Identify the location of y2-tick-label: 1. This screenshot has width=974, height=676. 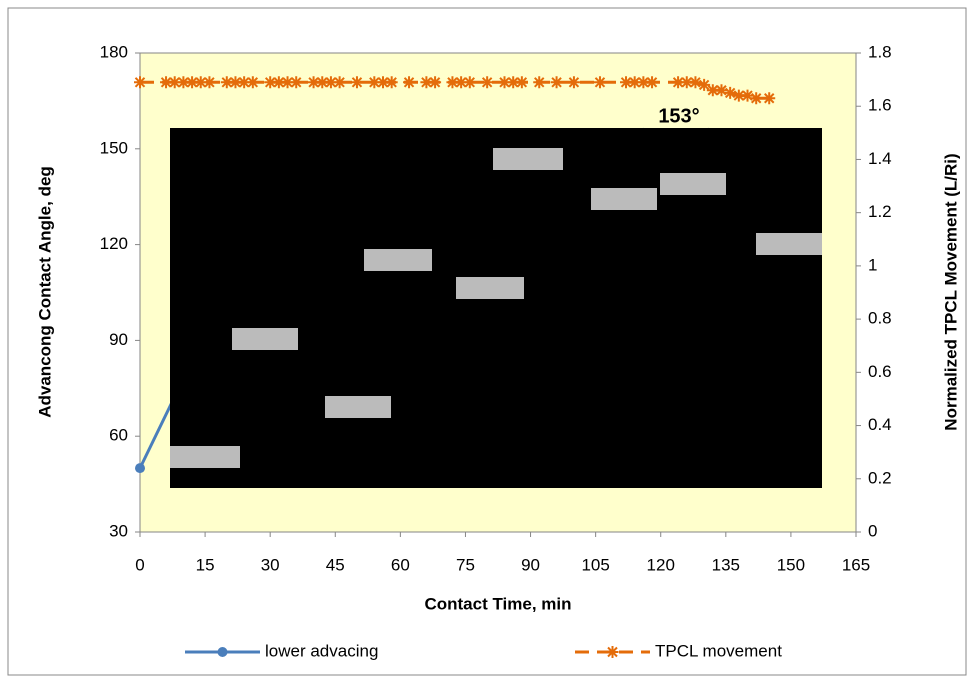
(872, 264).